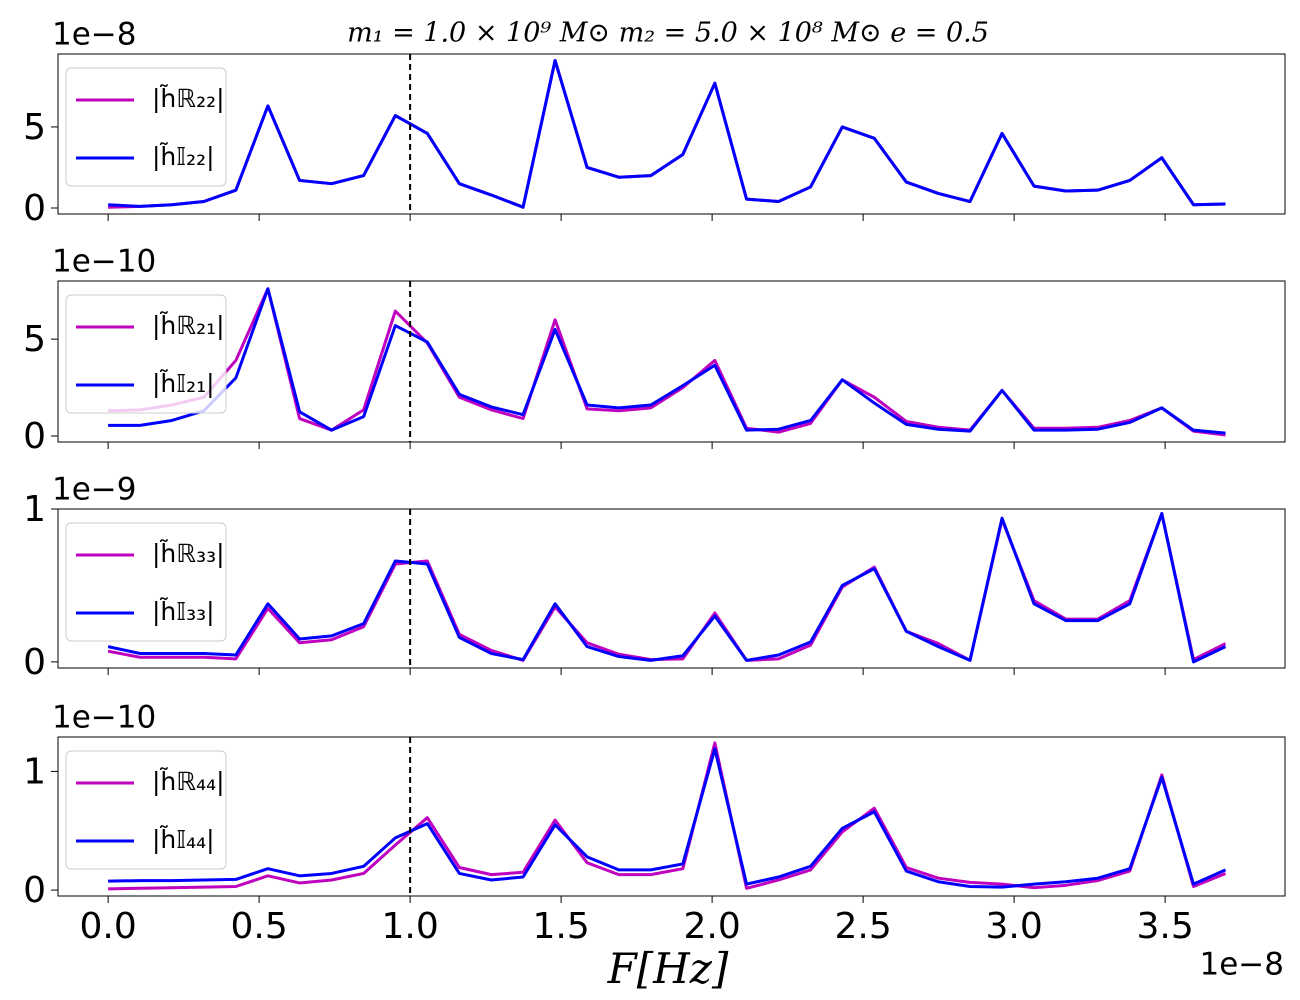 This screenshot has width=1300, height=1000. I want to click on x-tick-label: 1.0, so click(409, 926).